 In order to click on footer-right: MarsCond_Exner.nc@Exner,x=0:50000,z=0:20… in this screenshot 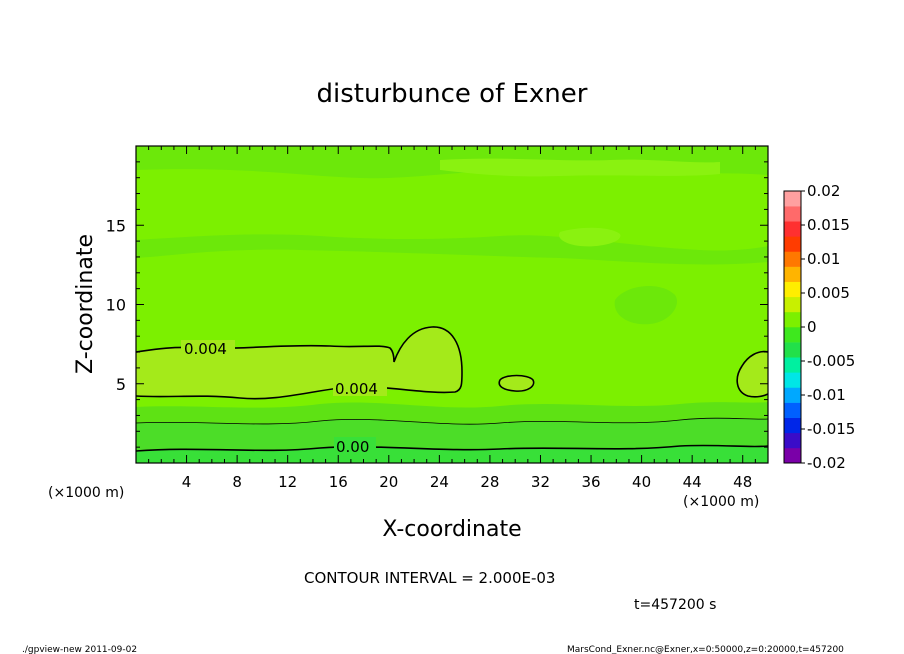, I will do `click(705, 649)`.